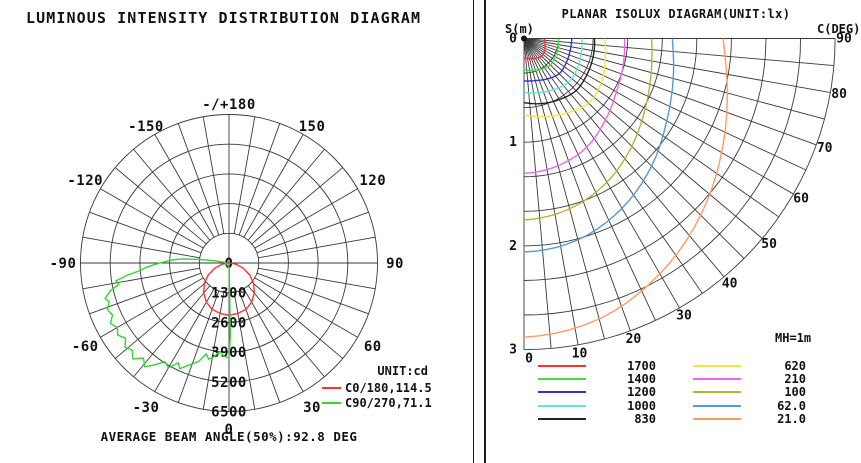  Describe the element at coordinates (769, 244) in the screenshot. I see `c-deg-tick-label: 50` at that location.